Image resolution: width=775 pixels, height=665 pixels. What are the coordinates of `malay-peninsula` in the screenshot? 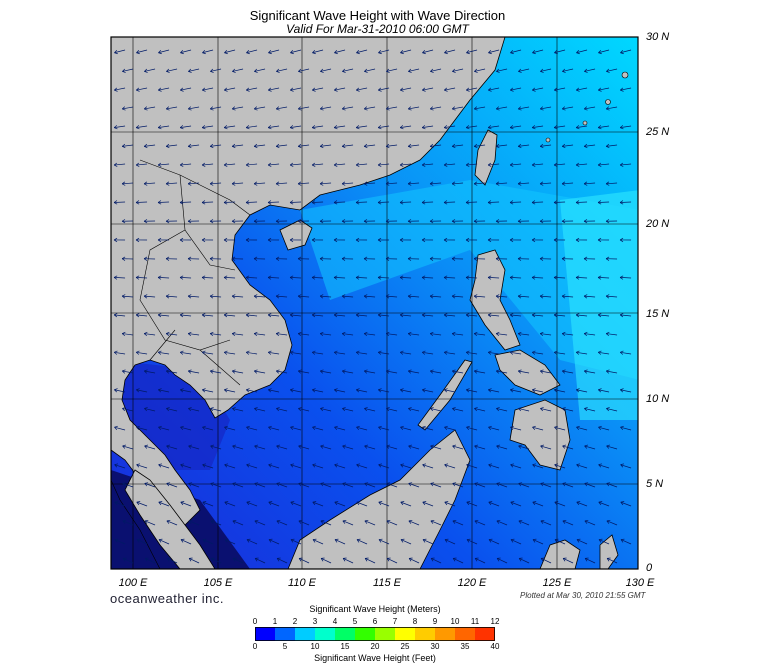 It's located at (170, 519).